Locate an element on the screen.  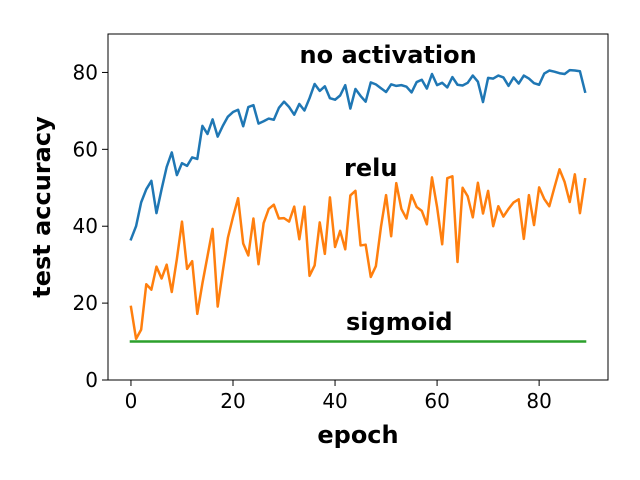
x-axis-label: epoch is located at coordinates (357, 435).